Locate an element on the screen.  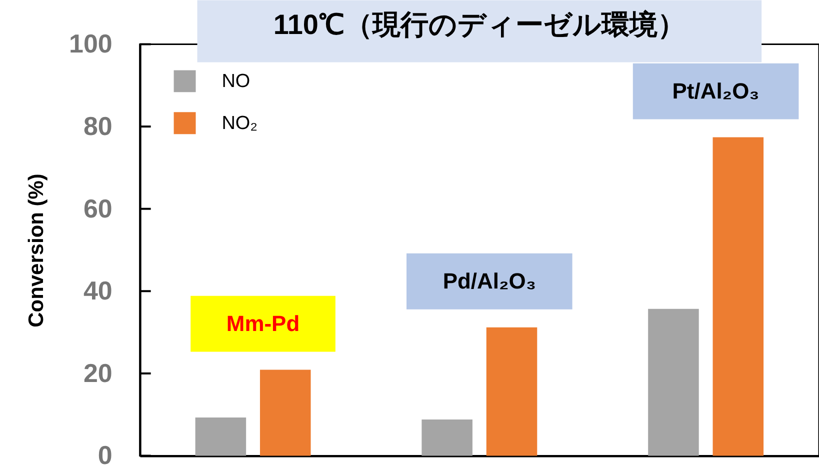
y-axis-title: Conversion (%) is located at coordinates (36, 251).